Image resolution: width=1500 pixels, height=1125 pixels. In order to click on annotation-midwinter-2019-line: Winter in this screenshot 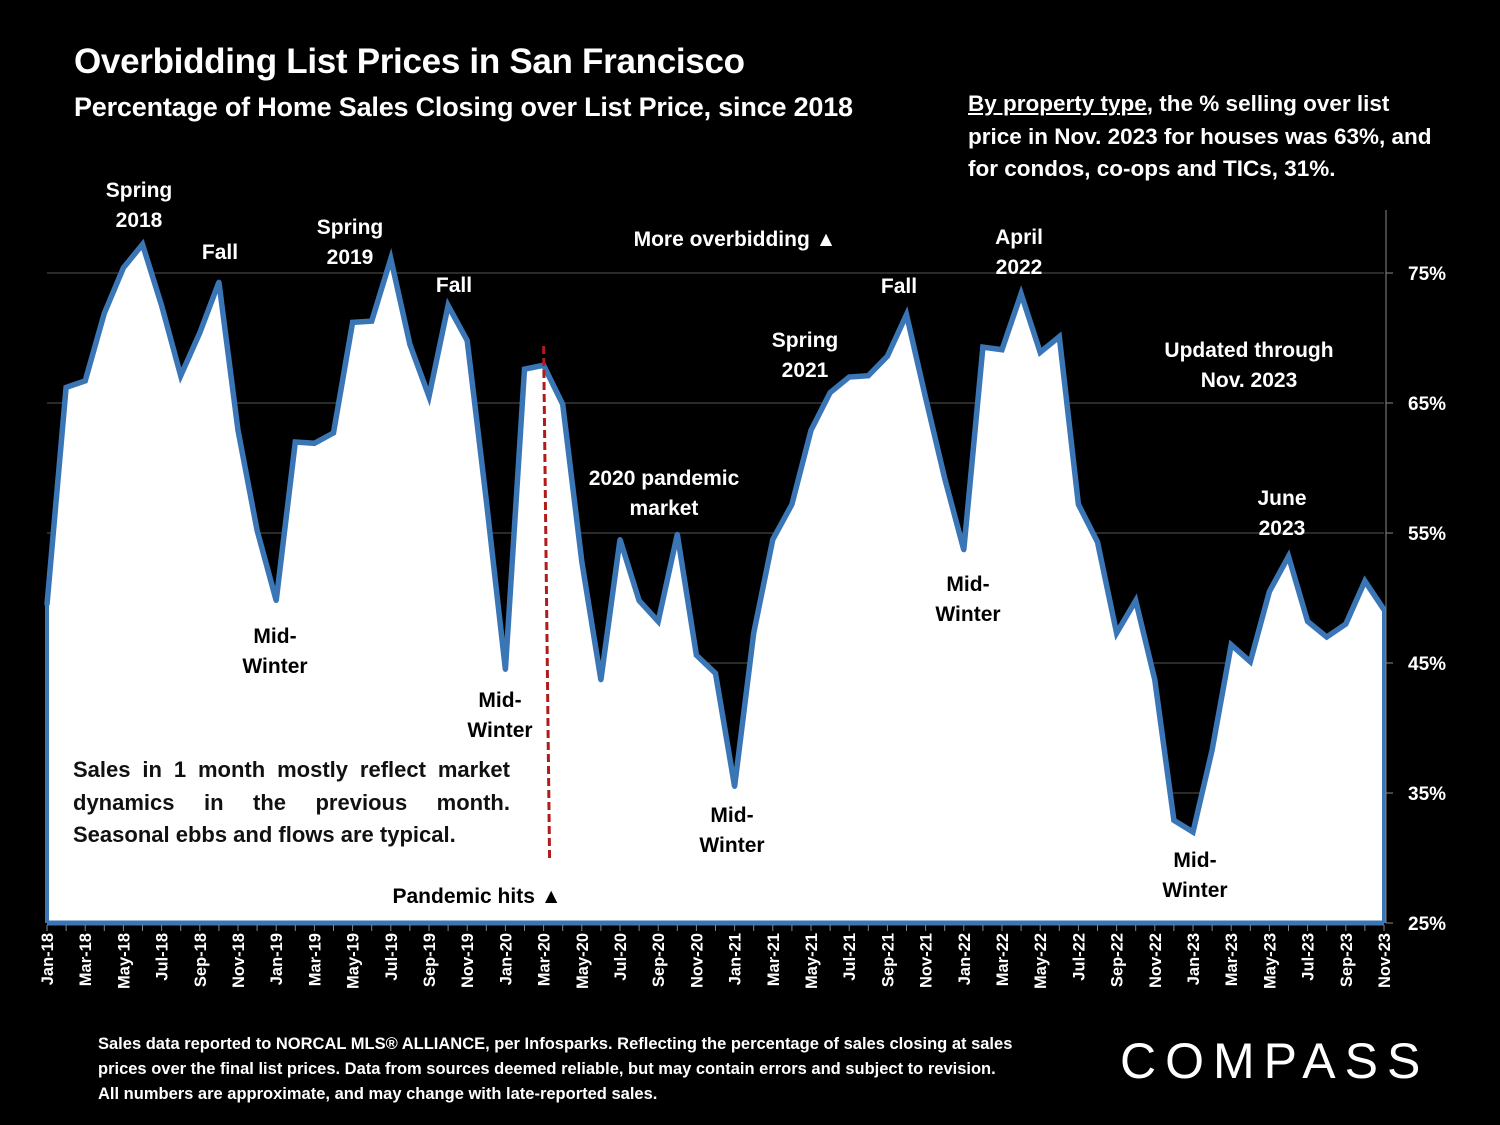, I will do `click(275, 666)`.